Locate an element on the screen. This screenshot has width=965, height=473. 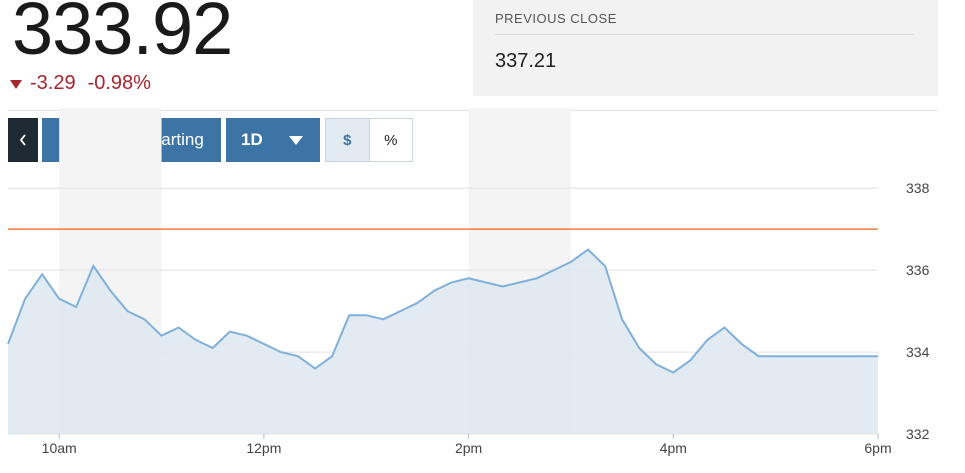
previous-close-value: 337.21 is located at coordinates (526, 61).